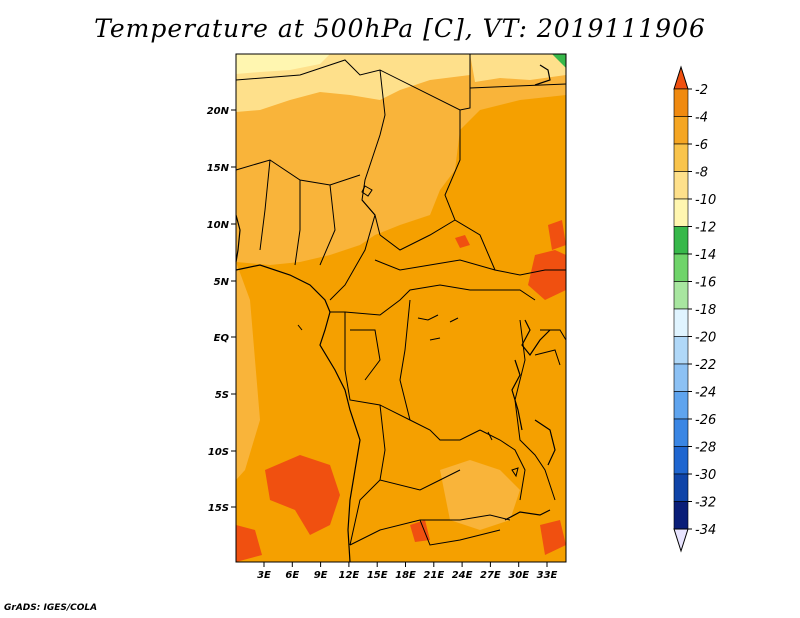 This screenshot has width=800, height=618. What do you see at coordinates (405, 575) in the screenshot?
I see `lon-tick-label: 18E` at bounding box center [405, 575].